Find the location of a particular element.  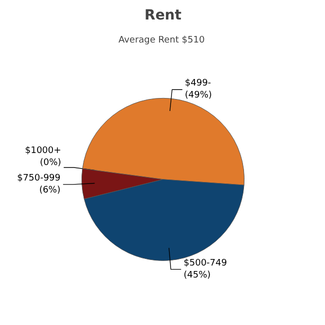

category-label: $1000+ is located at coordinates (43, 151).